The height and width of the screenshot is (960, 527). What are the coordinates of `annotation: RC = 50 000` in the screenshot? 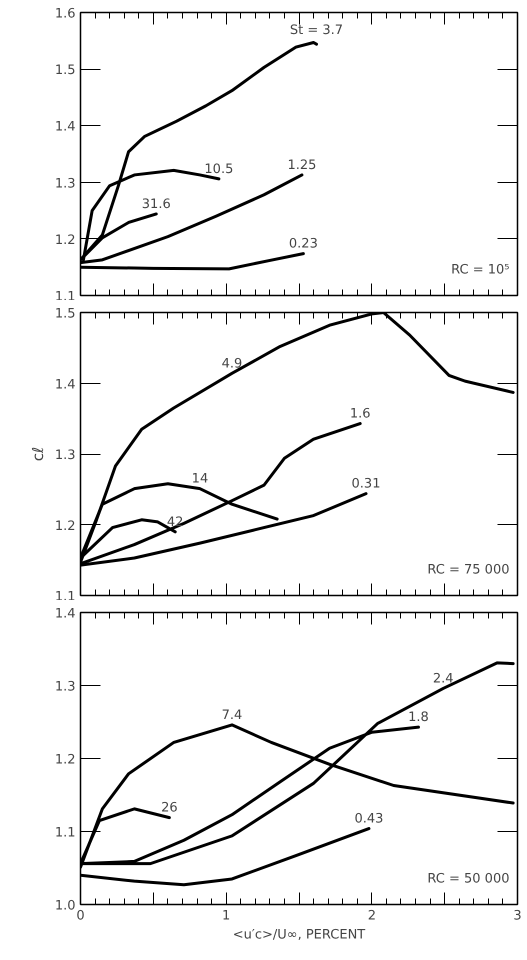 It's located at (468, 879).